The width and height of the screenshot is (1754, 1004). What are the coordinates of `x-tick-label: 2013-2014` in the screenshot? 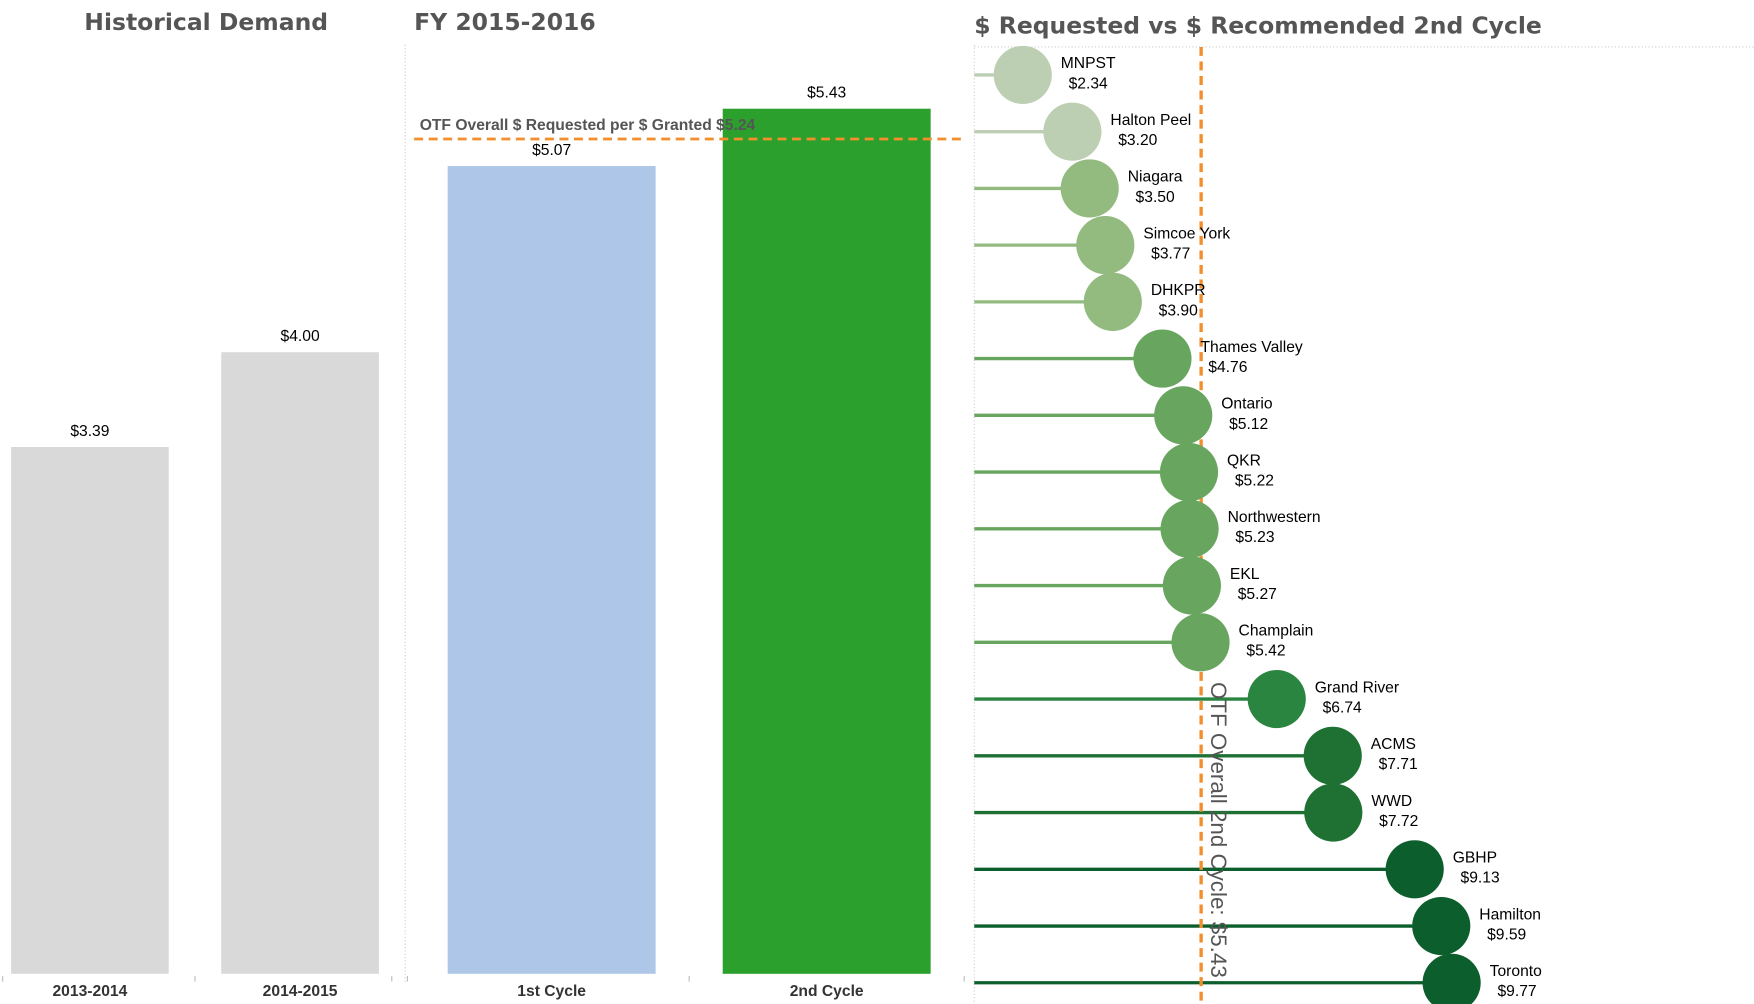 It's located at (89, 991).